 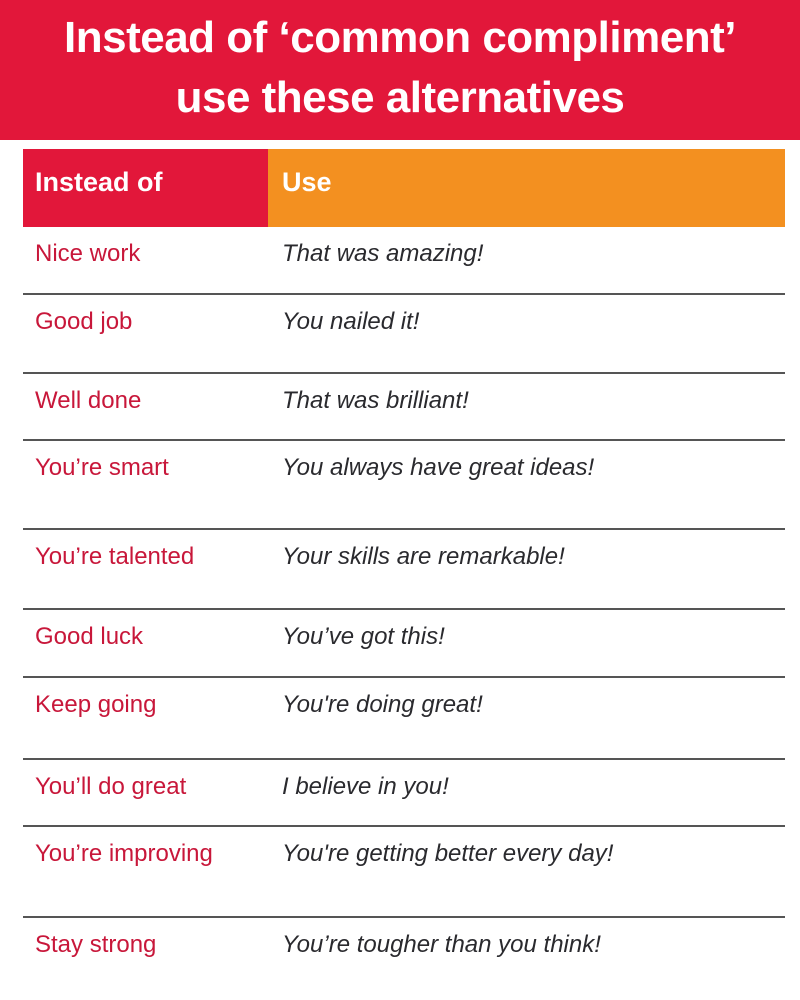 I want to click on table-header: Instead of Use, so click(x=404, y=188).